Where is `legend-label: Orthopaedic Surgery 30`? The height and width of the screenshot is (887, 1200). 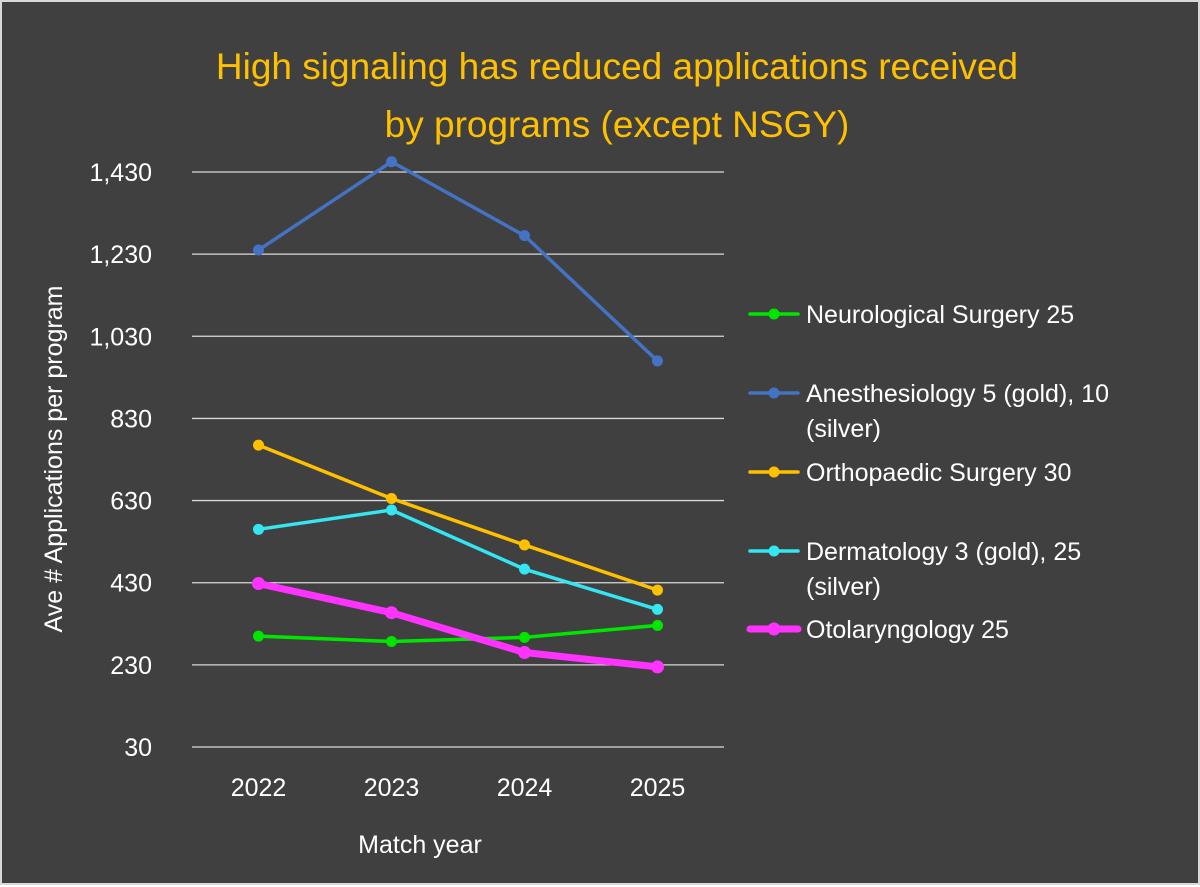
legend-label: Orthopaedic Surgery 30 is located at coordinates (938, 473).